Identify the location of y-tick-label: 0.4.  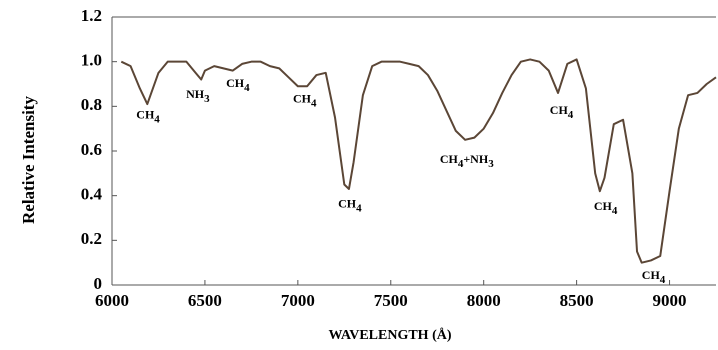
(92, 194).